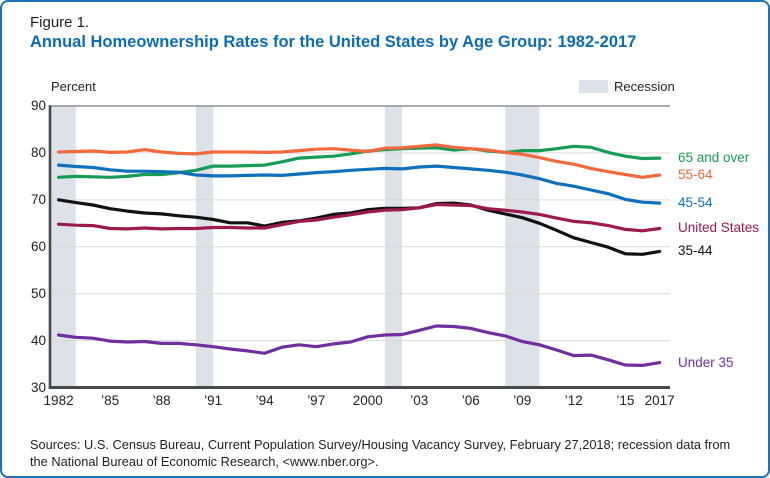  What do you see at coordinates (38, 152) in the screenshot?
I see `y-tick-label-80: 80` at bounding box center [38, 152].